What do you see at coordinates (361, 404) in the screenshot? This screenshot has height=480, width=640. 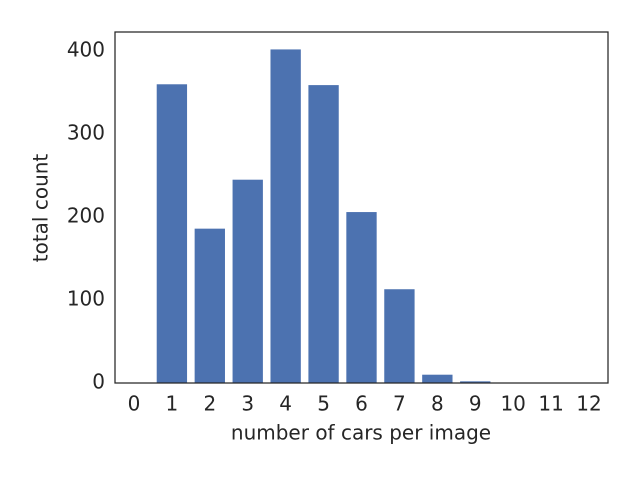 I see `x-tick-label: 6` at bounding box center [361, 404].